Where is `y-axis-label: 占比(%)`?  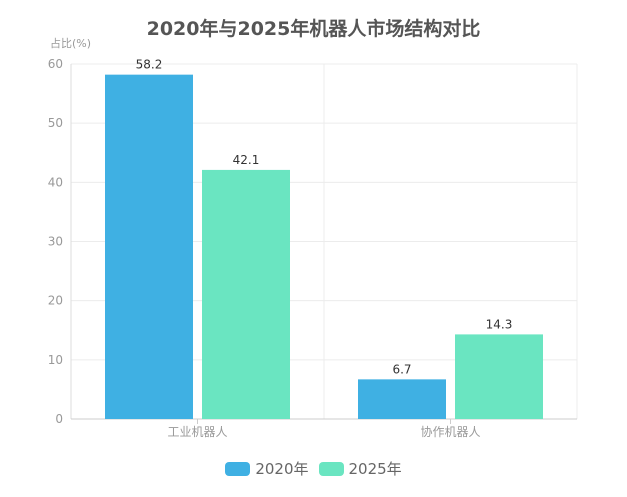
y-axis-label: 占比(%) is located at coordinates (71, 43).